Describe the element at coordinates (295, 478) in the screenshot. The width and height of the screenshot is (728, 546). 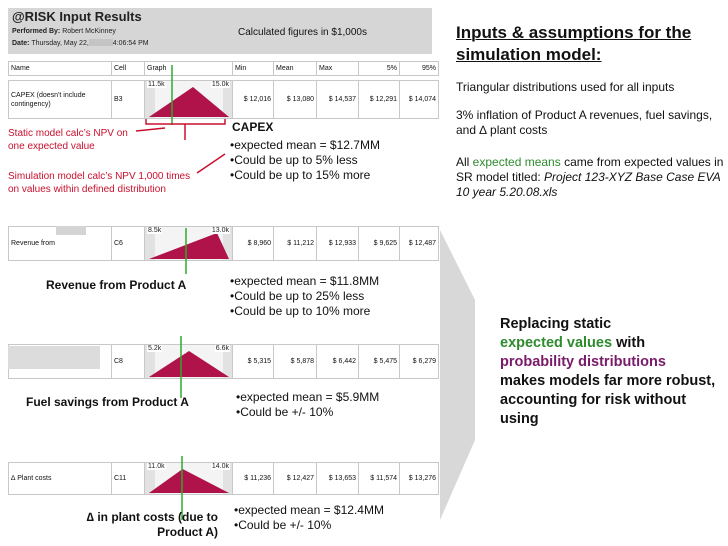
I see `row-mean: $ 12,427` at that location.